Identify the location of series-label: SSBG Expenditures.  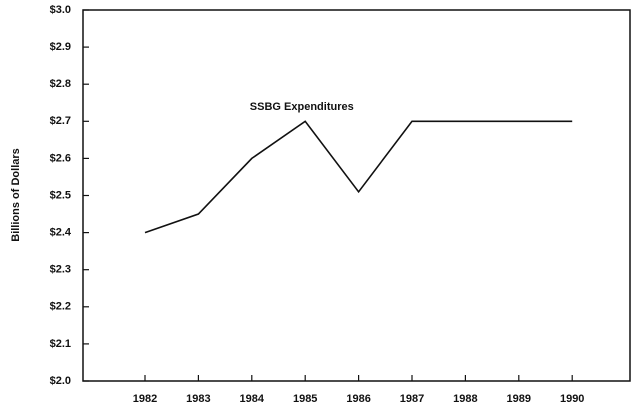
(302, 107).